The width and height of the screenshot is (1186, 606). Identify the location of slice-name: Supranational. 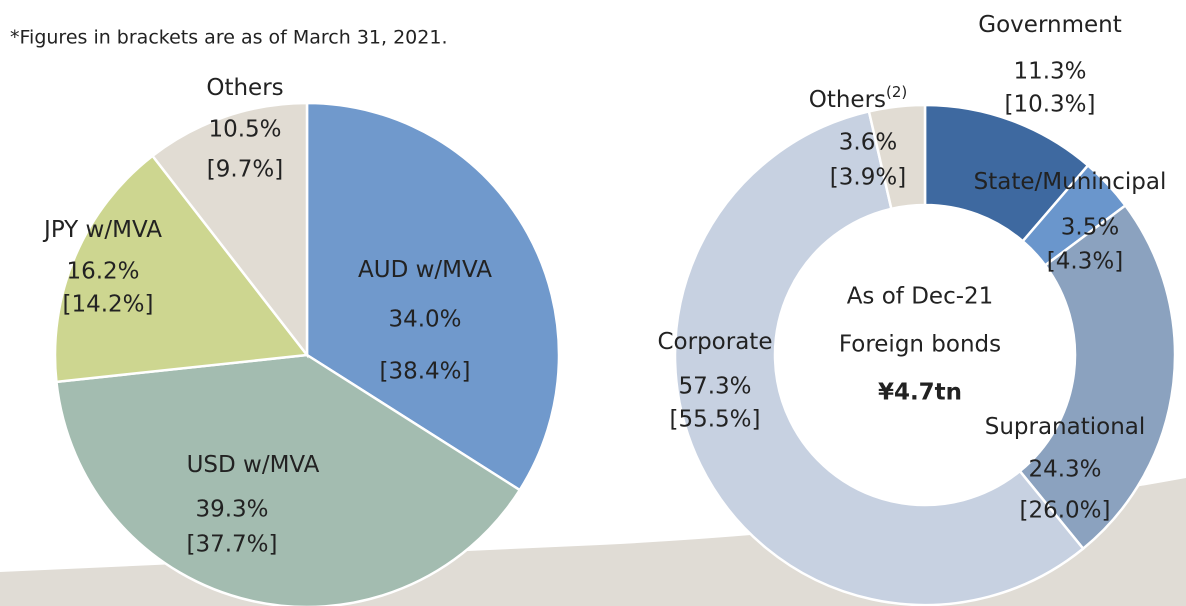
(1065, 427).